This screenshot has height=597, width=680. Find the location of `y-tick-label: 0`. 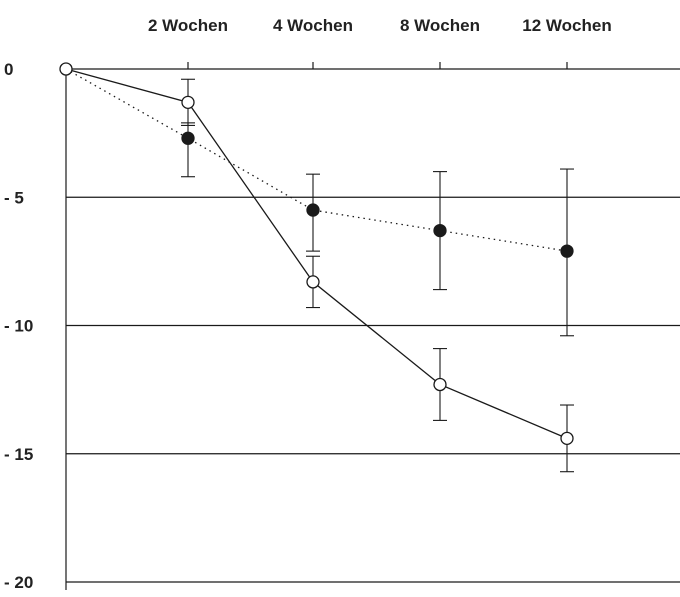

y-tick-label: 0 is located at coordinates (8, 69).